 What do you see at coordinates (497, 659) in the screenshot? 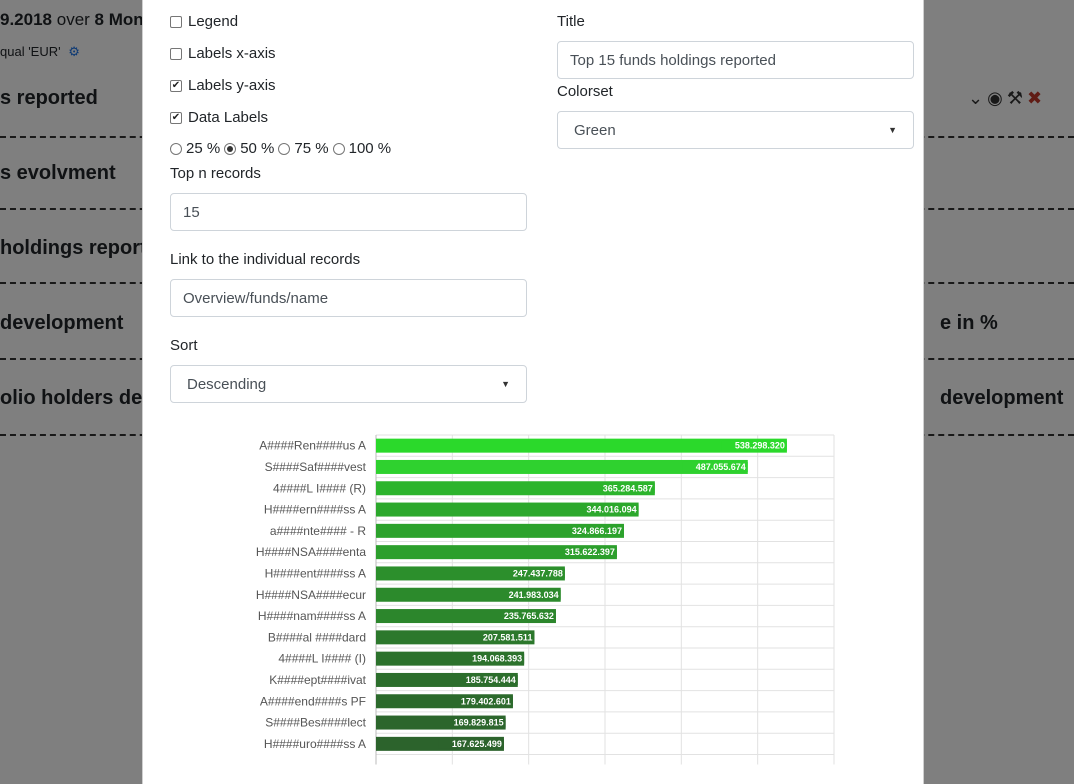
I see `data-label: 194.068.393` at bounding box center [497, 659].